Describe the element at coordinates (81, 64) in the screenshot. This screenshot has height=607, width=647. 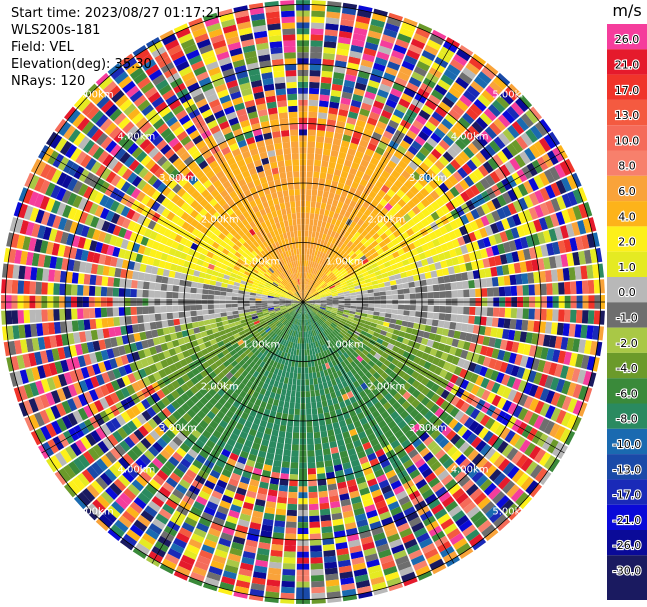
I see `elevation-label: Elevation(deg): 35.30` at that location.